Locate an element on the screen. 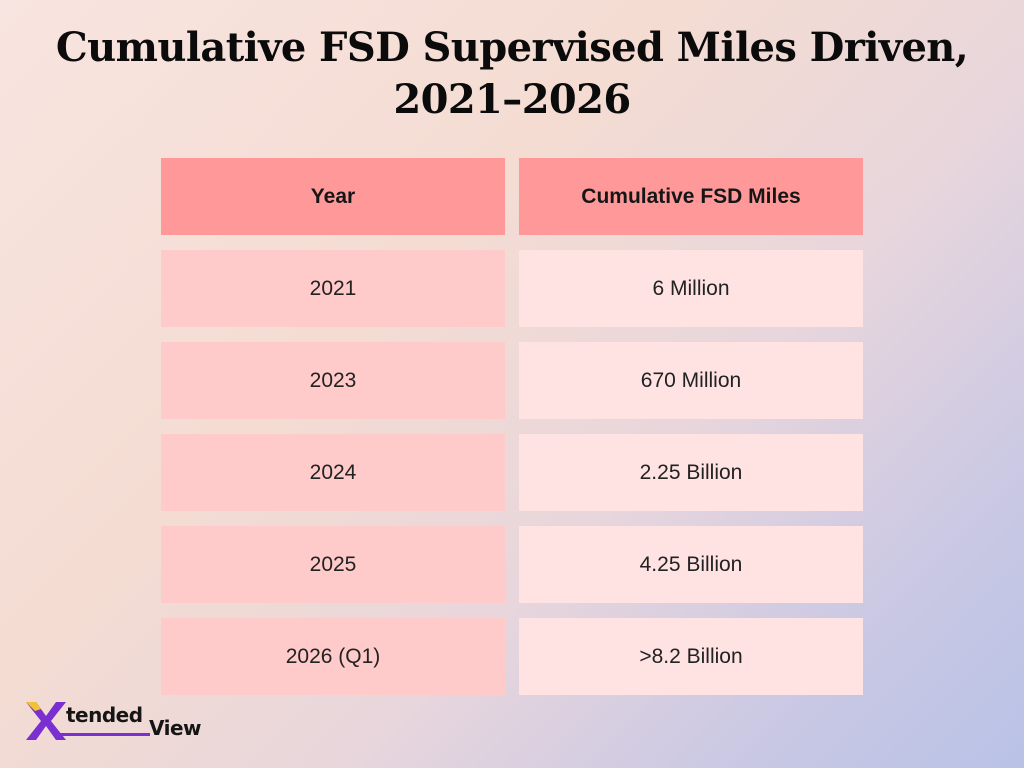 This screenshot has height=768, width=1024. year-cell: 2026 (Q1) is located at coordinates (333, 656).